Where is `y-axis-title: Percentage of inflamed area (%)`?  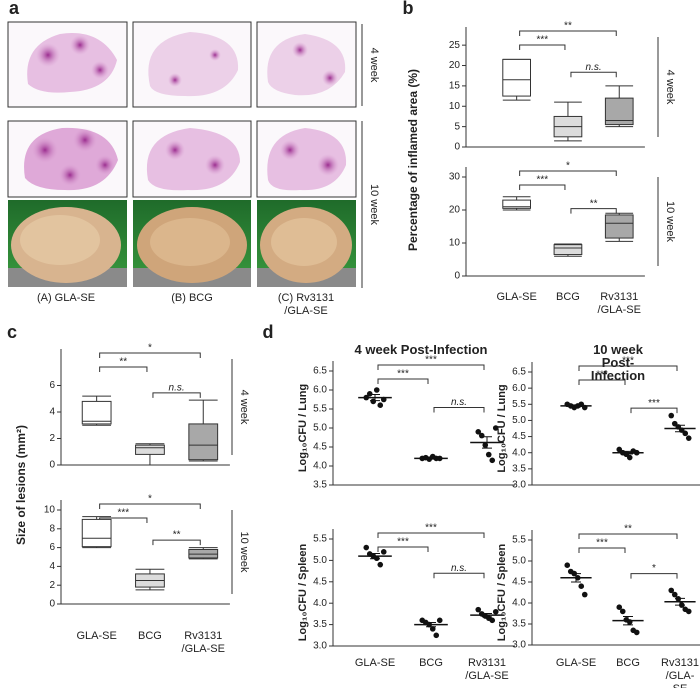 y-axis-title: Percentage of inflamed area (%) is located at coordinates (413, 160).